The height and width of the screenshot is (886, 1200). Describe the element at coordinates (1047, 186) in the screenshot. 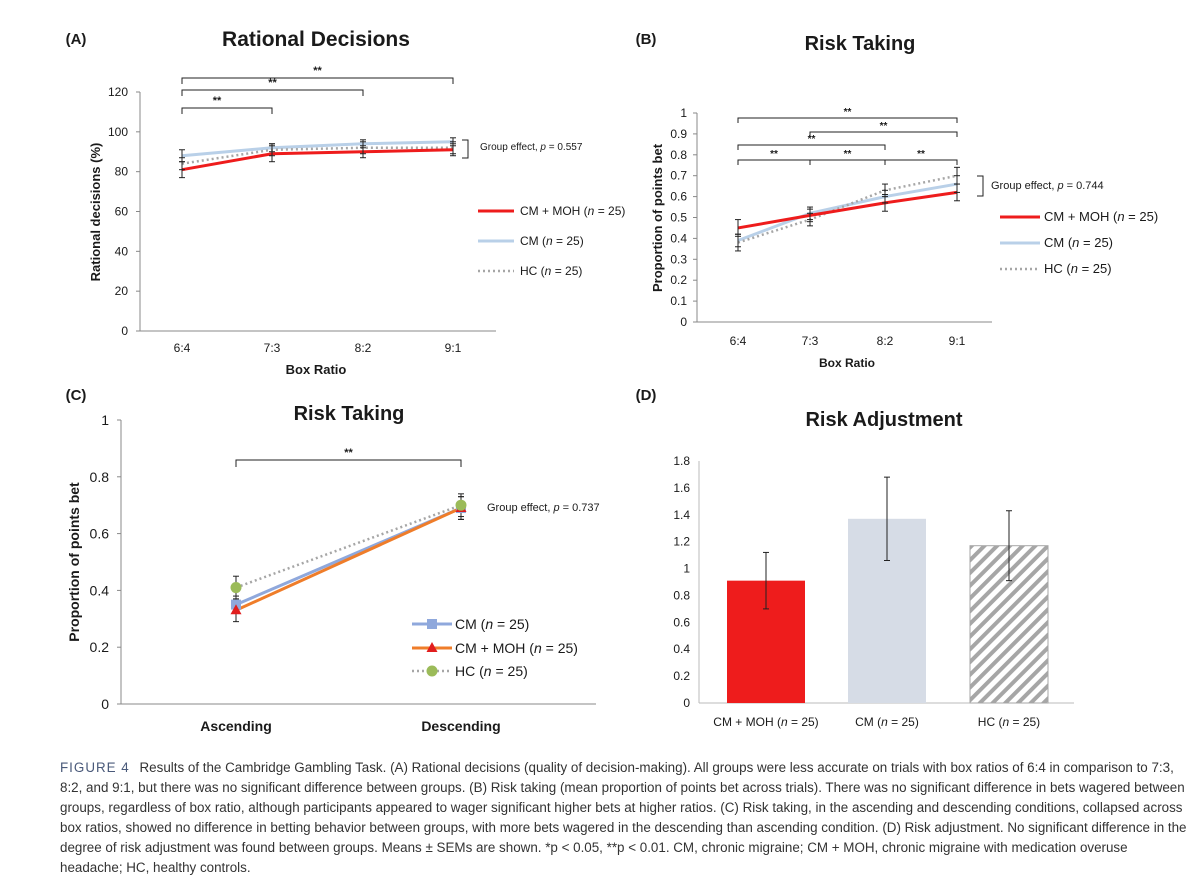

I see `group-effect-annotation: Group effect, p = 0.744` at that location.